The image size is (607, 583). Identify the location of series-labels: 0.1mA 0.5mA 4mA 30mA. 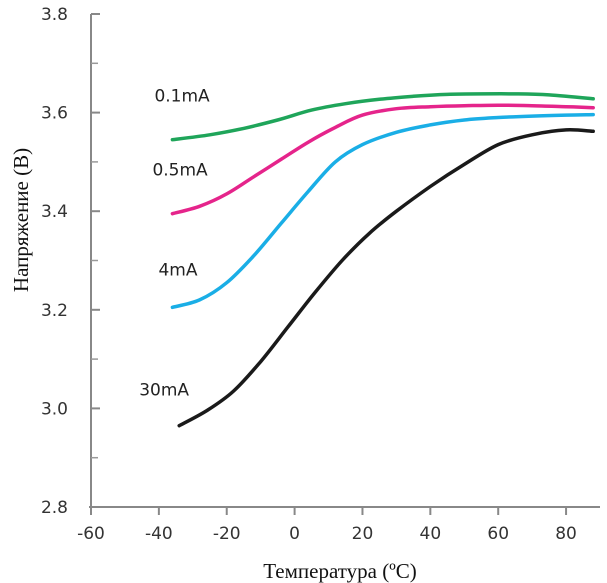
(174, 244).